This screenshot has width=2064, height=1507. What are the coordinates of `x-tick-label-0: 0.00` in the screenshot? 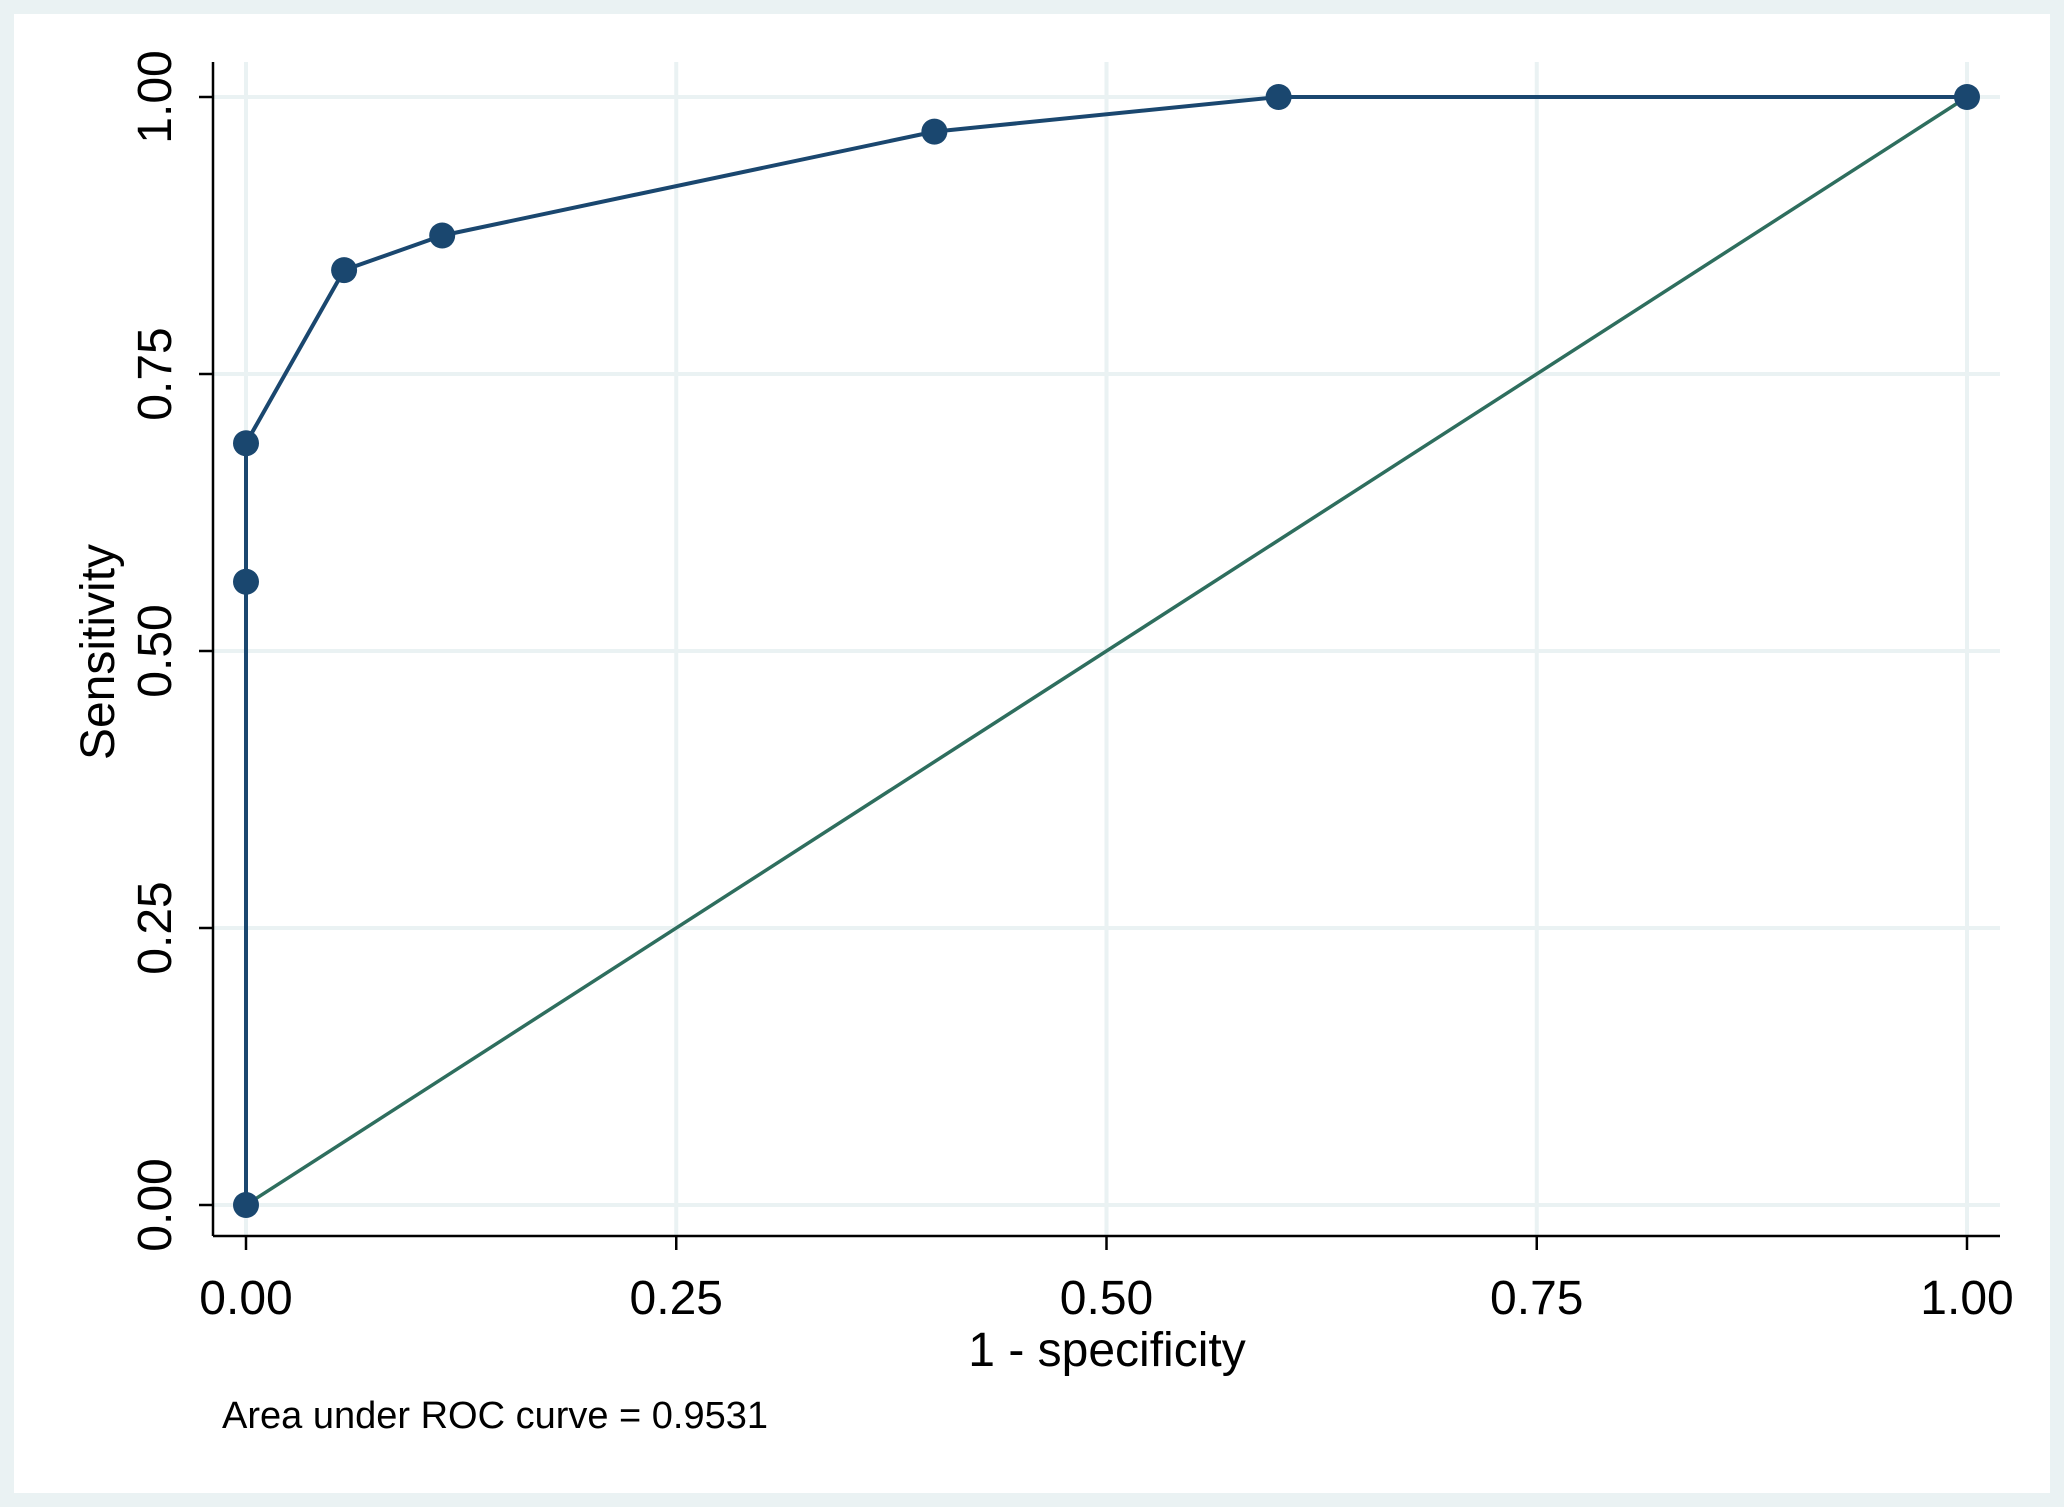 It's located at (245, 1298).